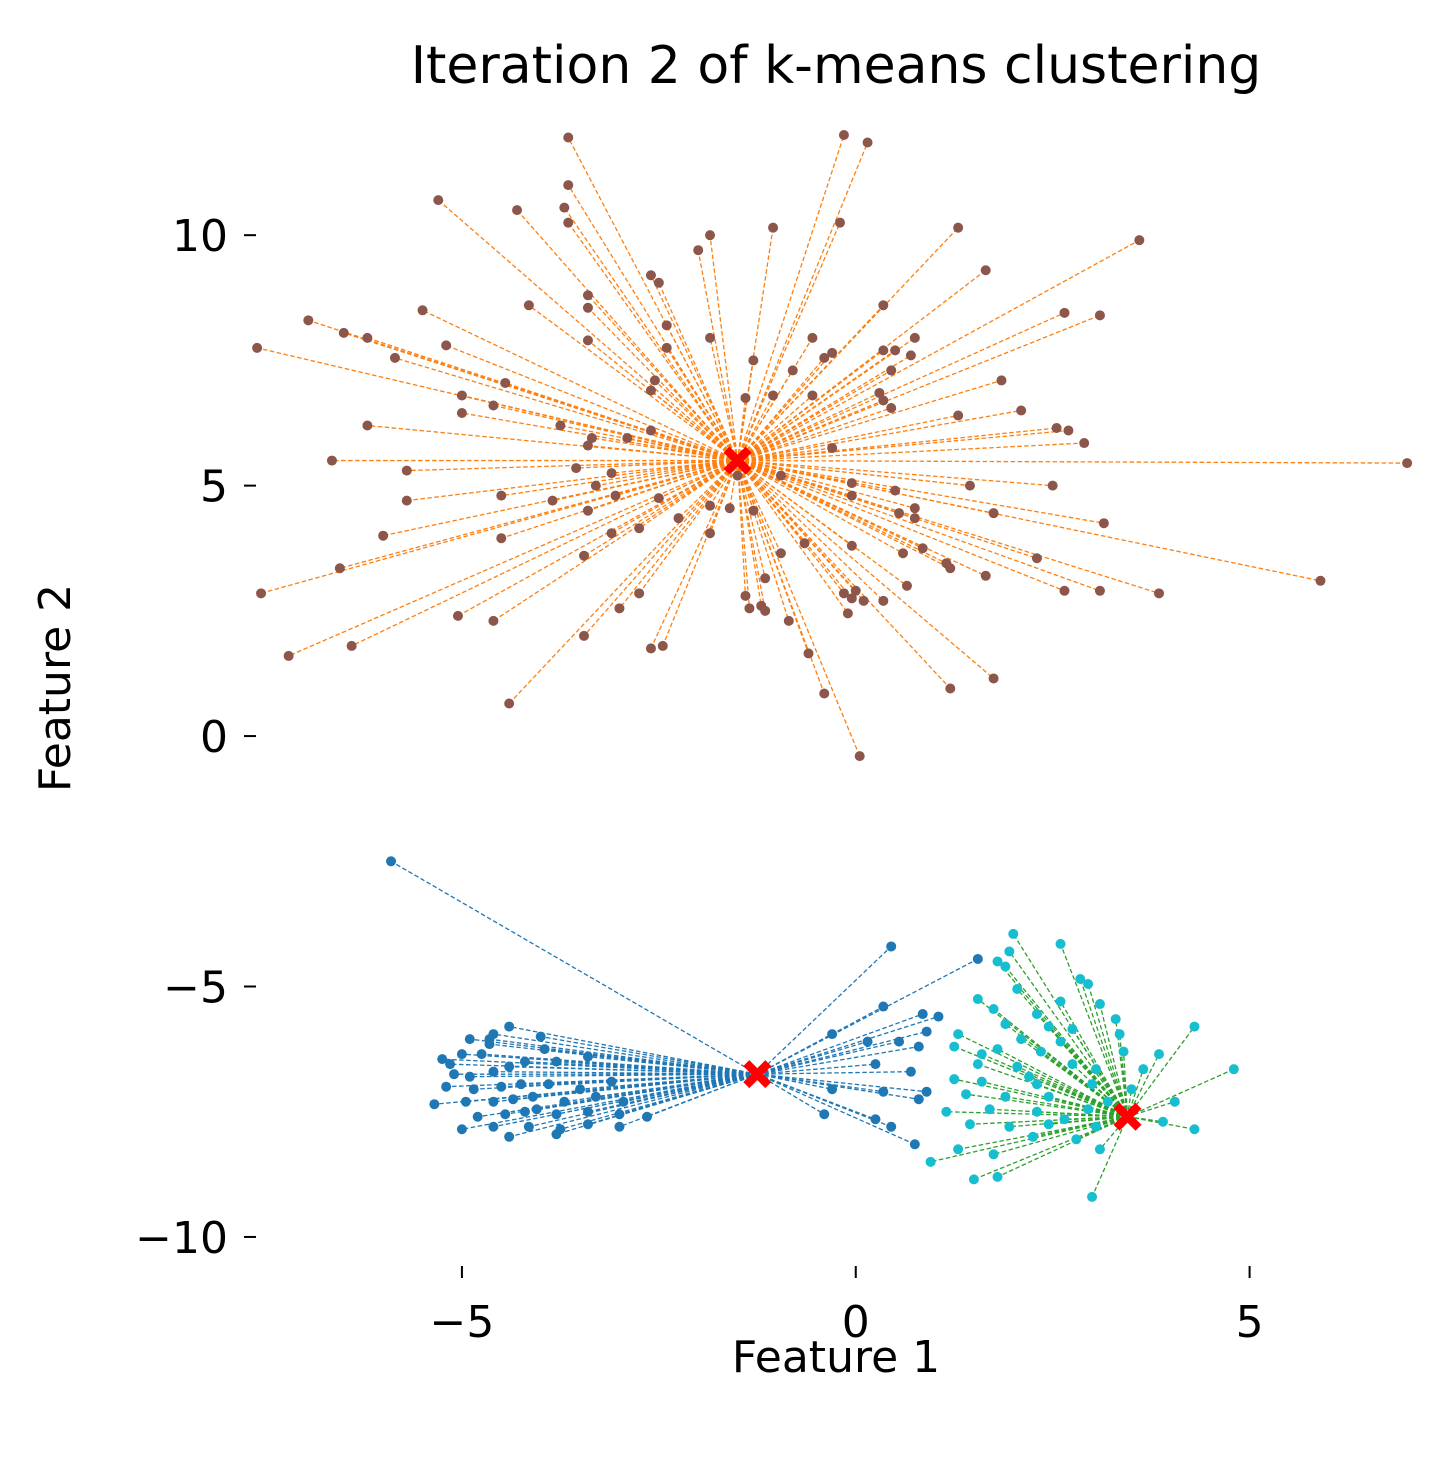 The height and width of the screenshot is (1457, 1448). What do you see at coordinates (214, 487) in the screenshot?
I see `y-tick-label: 5` at bounding box center [214, 487].